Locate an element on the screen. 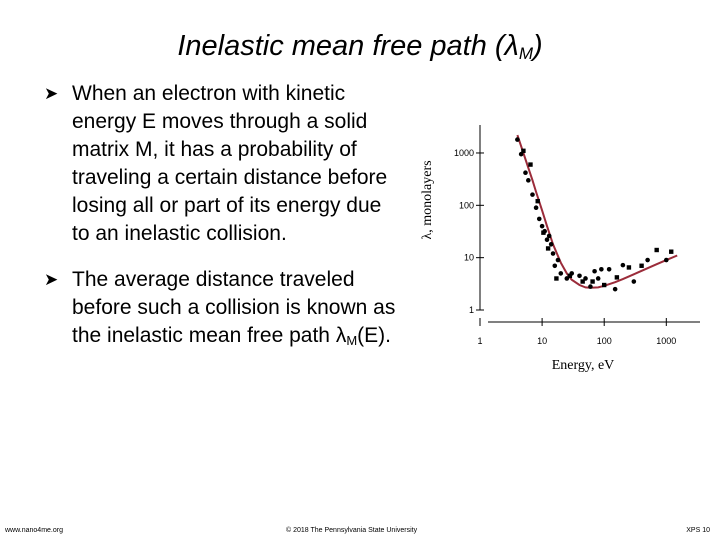 The width and height of the screenshot is (720, 540). bullet-text-end: (E). is located at coordinates (374, 335).